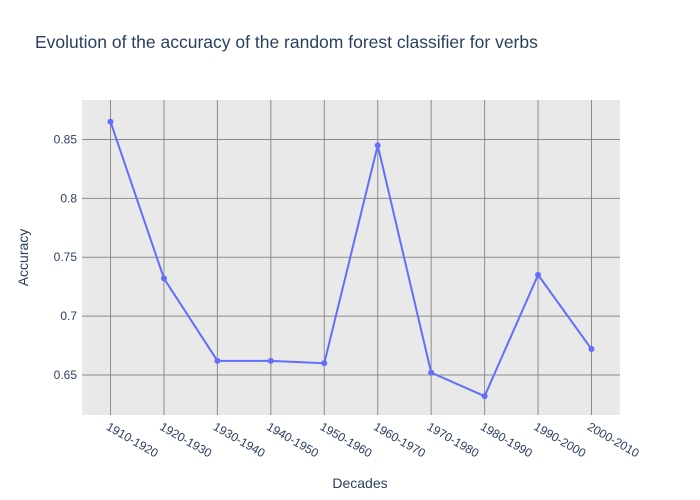 This screenshot has width=700, height=500. What do you see at coordinates (506, 439) in the screenshot?
I see `x-tick-label: 1980-1990` at bounding box center [506, 439].